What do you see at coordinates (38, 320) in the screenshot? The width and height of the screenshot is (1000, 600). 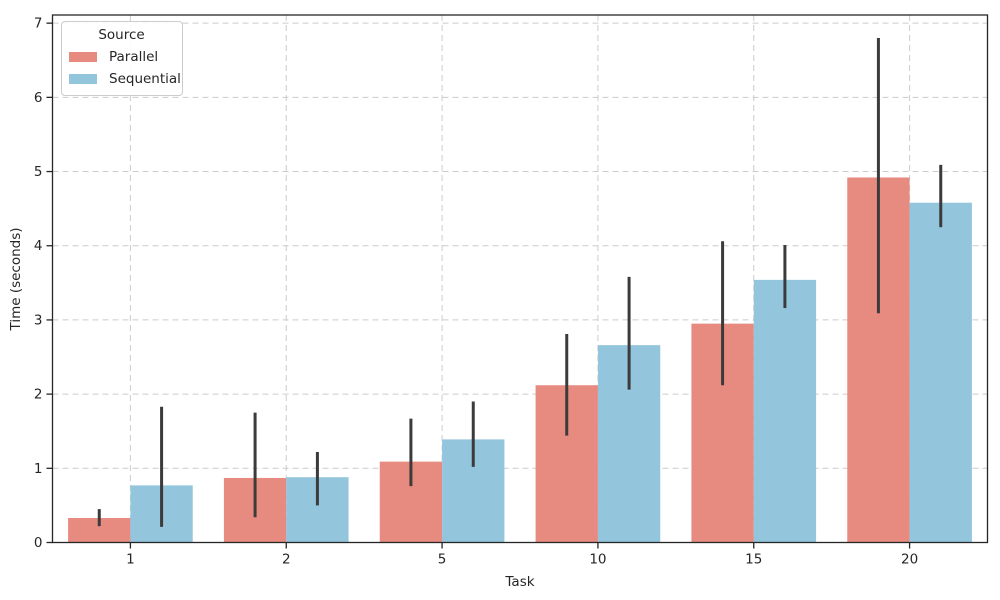 I see `y-tick-label: 3` at bounding box center [38, 320].